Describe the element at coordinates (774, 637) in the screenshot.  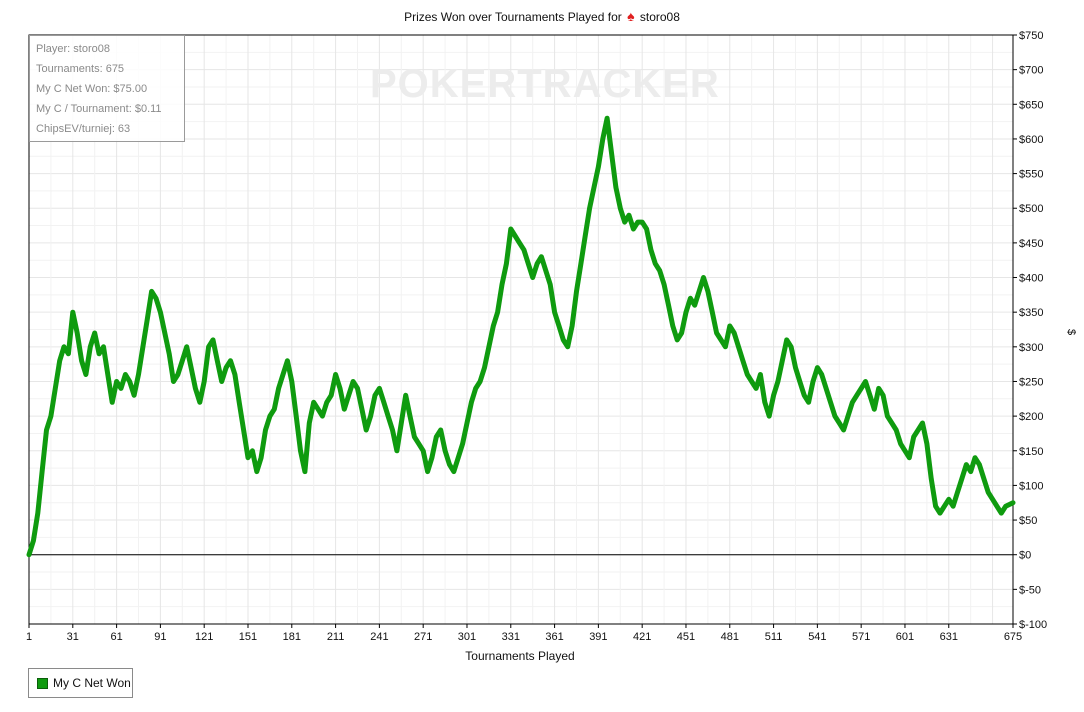
I see `x-tick-label: 511` at that location.